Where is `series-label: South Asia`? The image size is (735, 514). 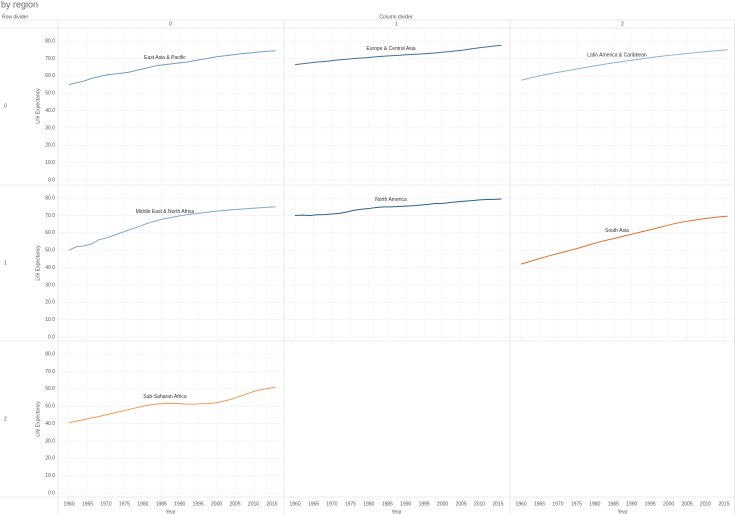 series-label: South Asia is located at coordinates (617, 231).